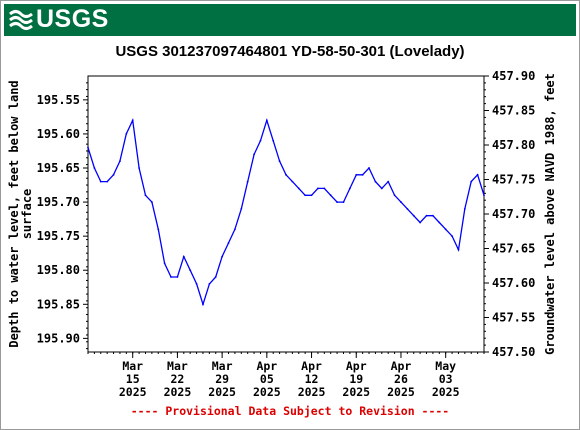 This screenshot has width=580, height=430. I want to click on left-tick-label: 195.65, so click(58, 168).